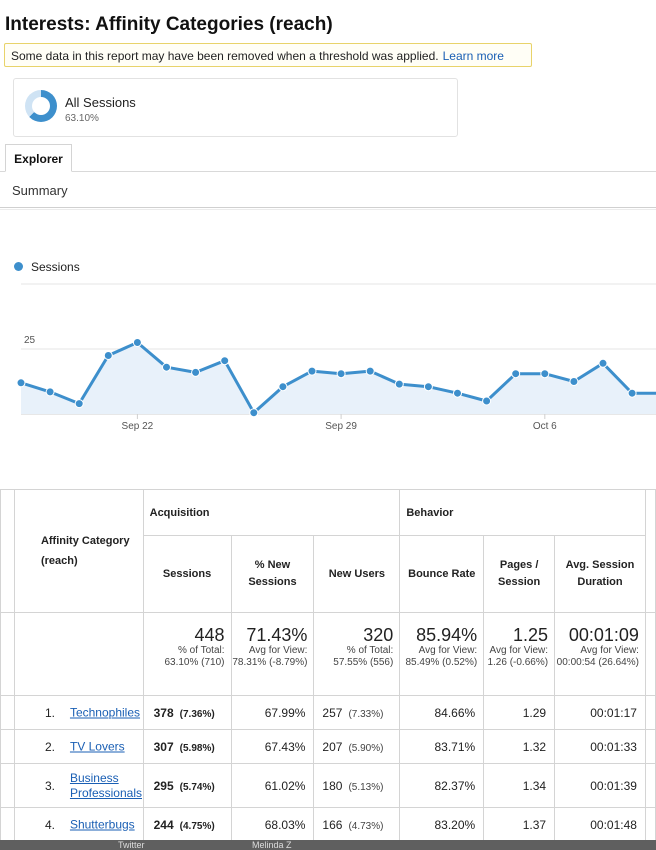 The image size is (656, 850). Describe the element at coordinates (357, 712) in the screenshot. I see `row-new-users: 257 (7.33%)` at that location.